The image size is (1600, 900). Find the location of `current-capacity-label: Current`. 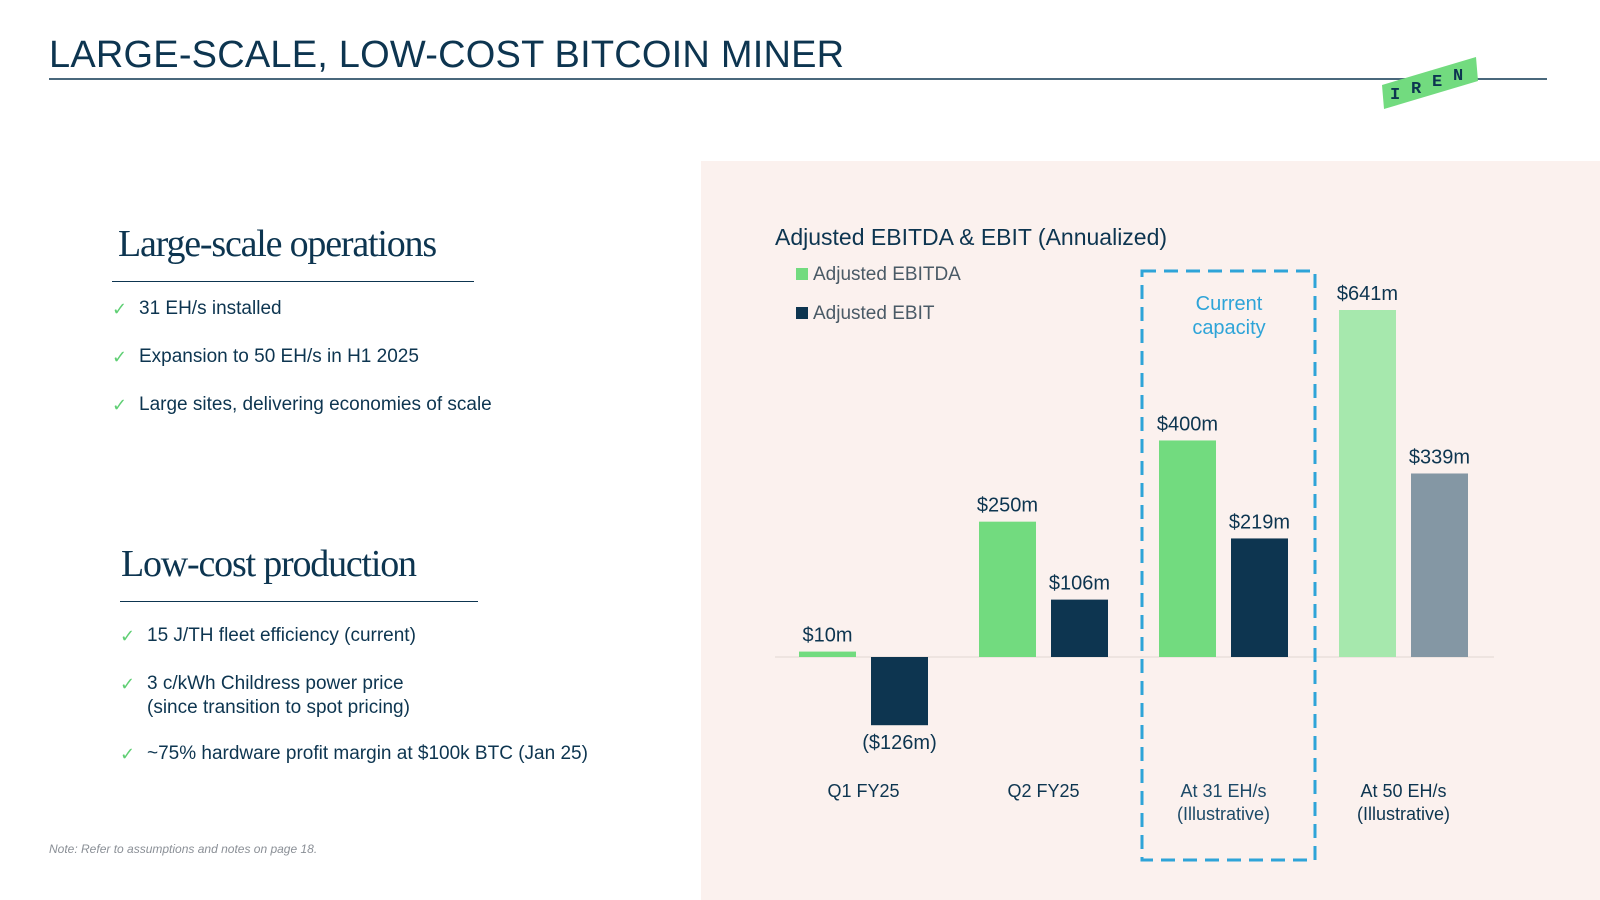

current-capacity-label: Current is located at coordinates (1229, 304).